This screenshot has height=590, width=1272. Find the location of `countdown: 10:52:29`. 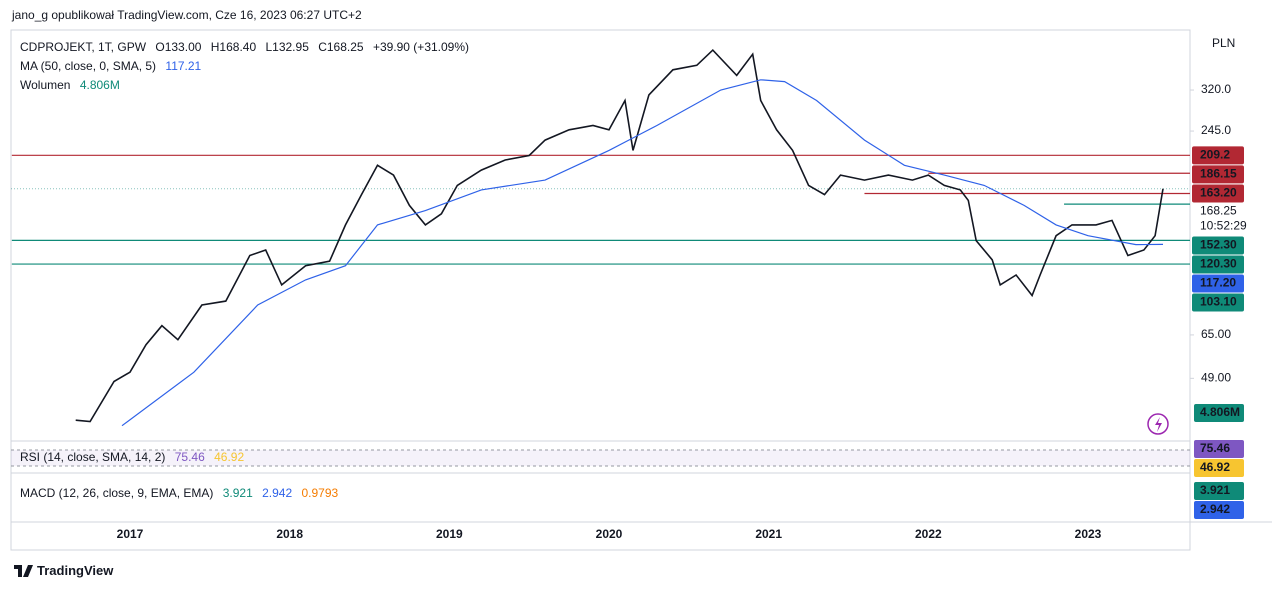

countdown: 10:52:29 is located at coordinates (1223, 226).